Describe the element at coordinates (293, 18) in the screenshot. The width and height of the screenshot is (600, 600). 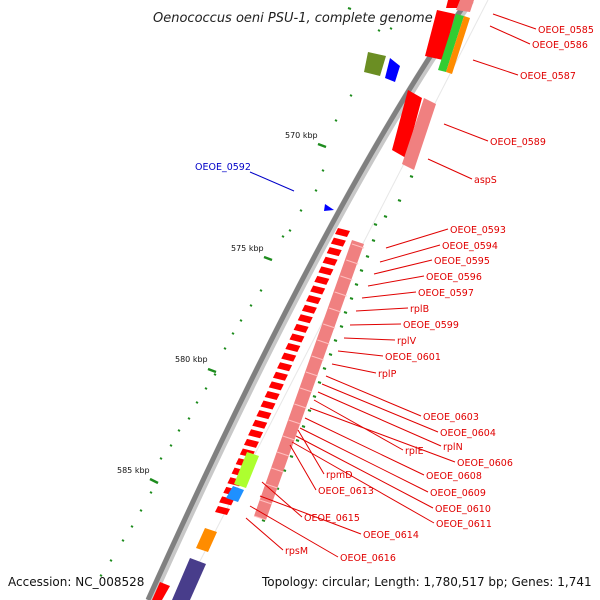
I see `map-title: Oenococcus oeni PSU-1, complete genome` at that location.